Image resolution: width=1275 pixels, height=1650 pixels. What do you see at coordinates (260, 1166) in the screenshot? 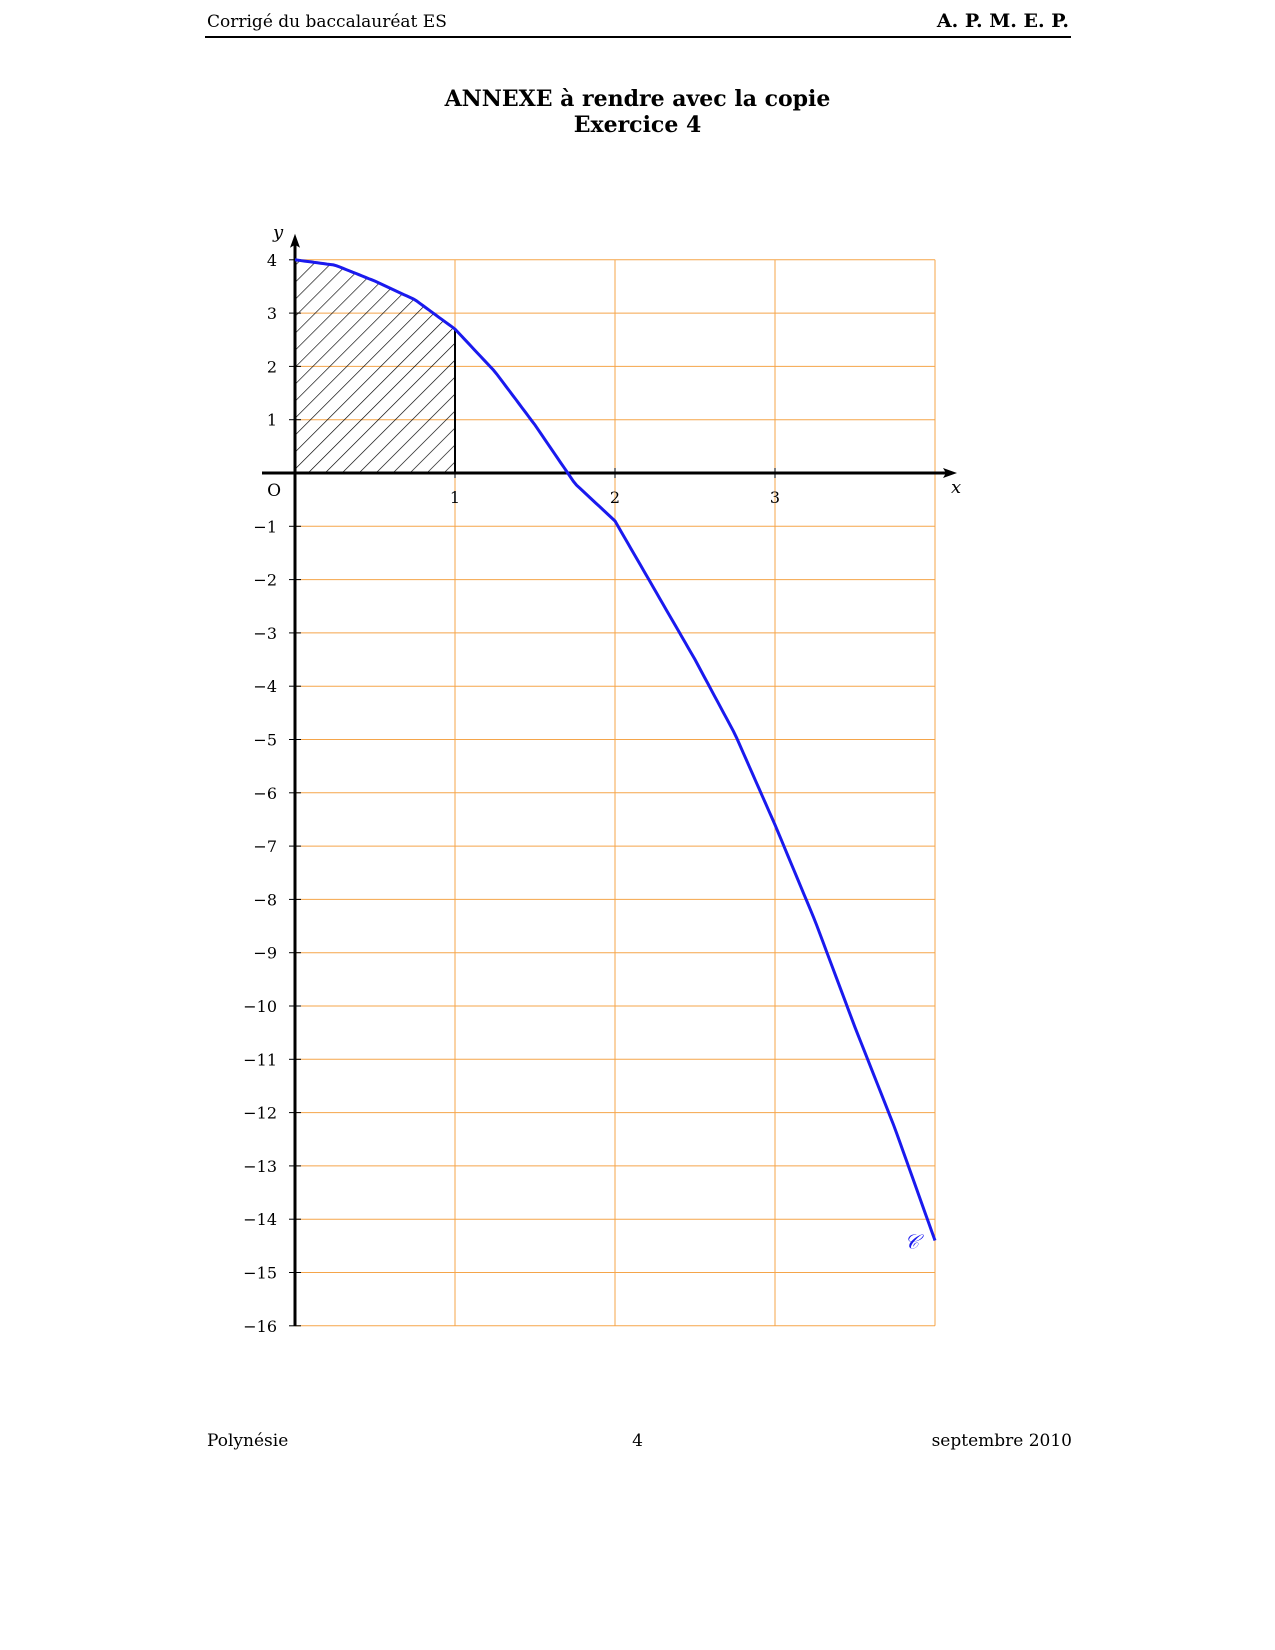
I see `y-tick-label: −13` at bounding box center [260, 1166].